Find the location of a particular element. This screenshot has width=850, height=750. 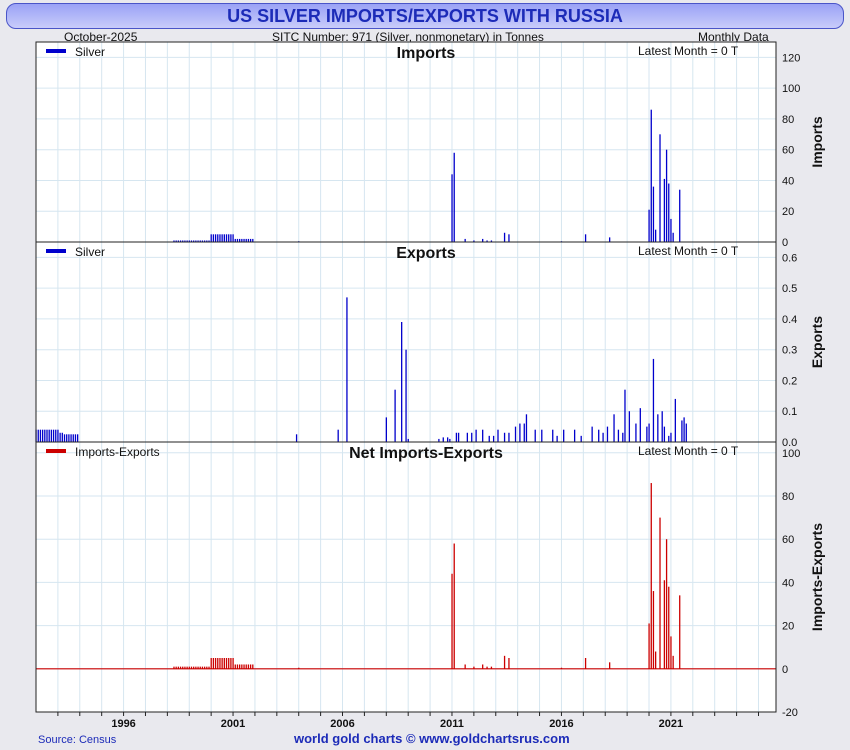

x-tick-label: 2001 is located at coordinates (233, 724).